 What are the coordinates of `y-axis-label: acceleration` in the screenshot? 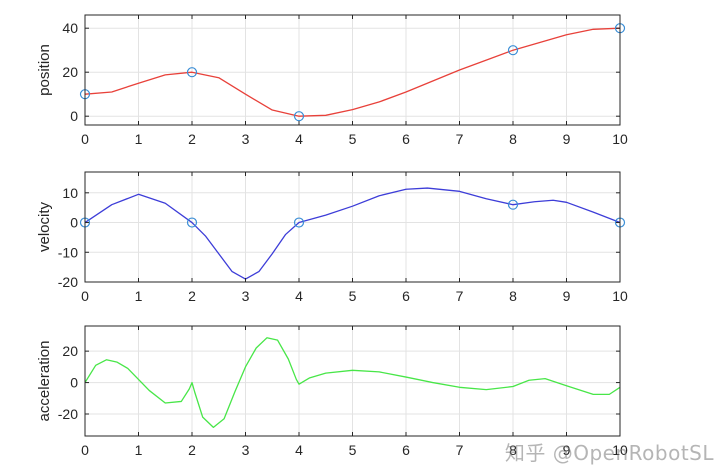 It's located at (44, 381).